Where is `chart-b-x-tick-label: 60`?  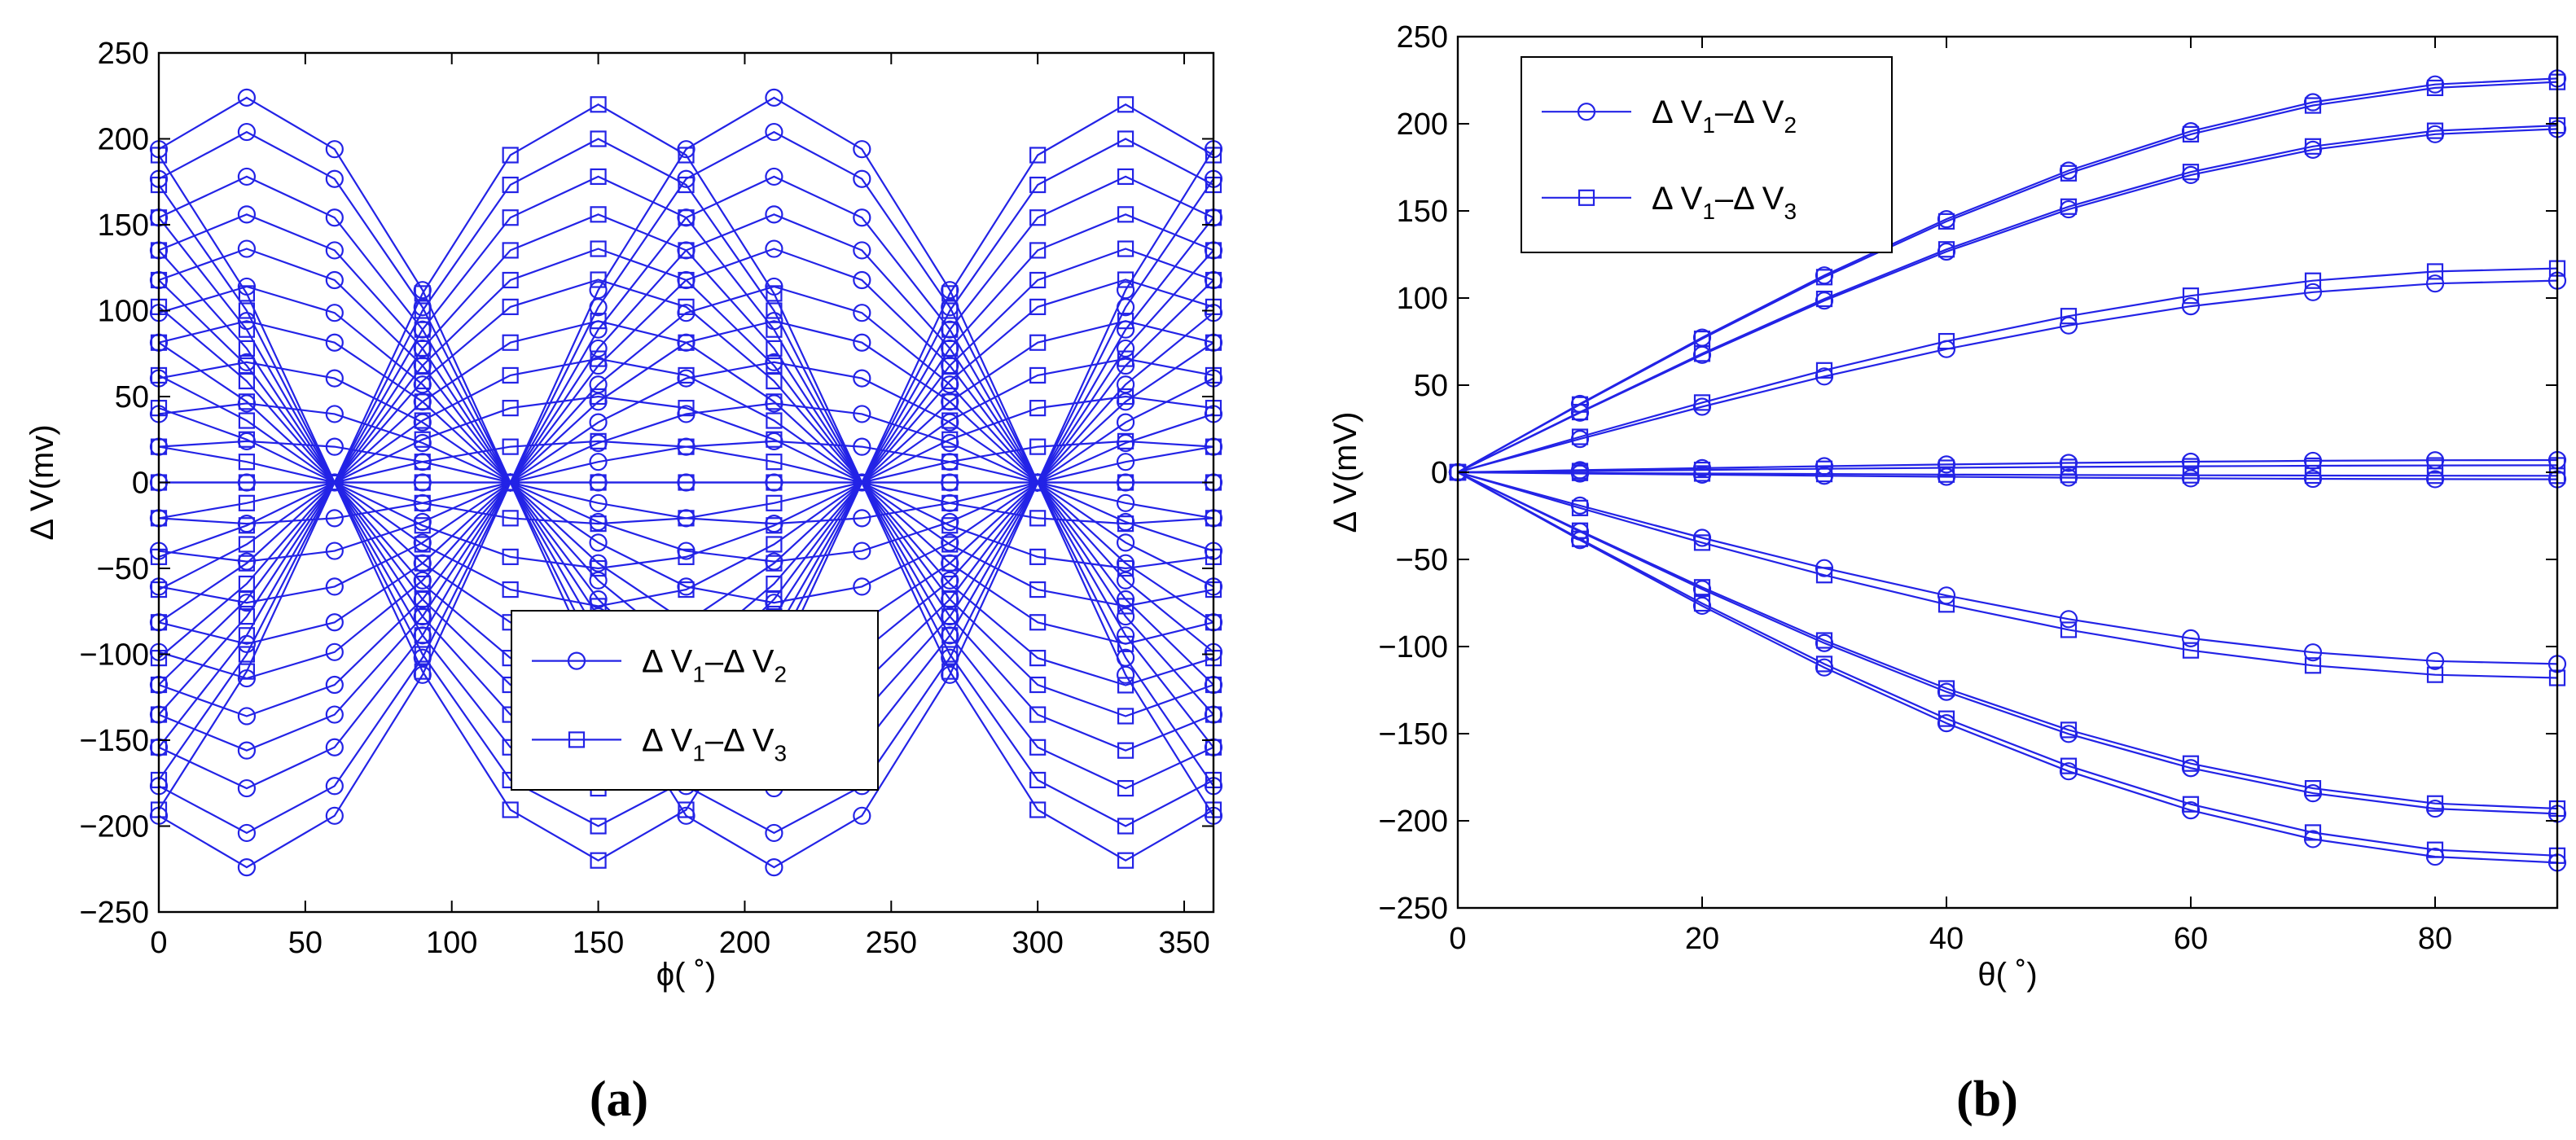 chart-b-x-tick-label: 60 is located at coordinates (2191, 939).